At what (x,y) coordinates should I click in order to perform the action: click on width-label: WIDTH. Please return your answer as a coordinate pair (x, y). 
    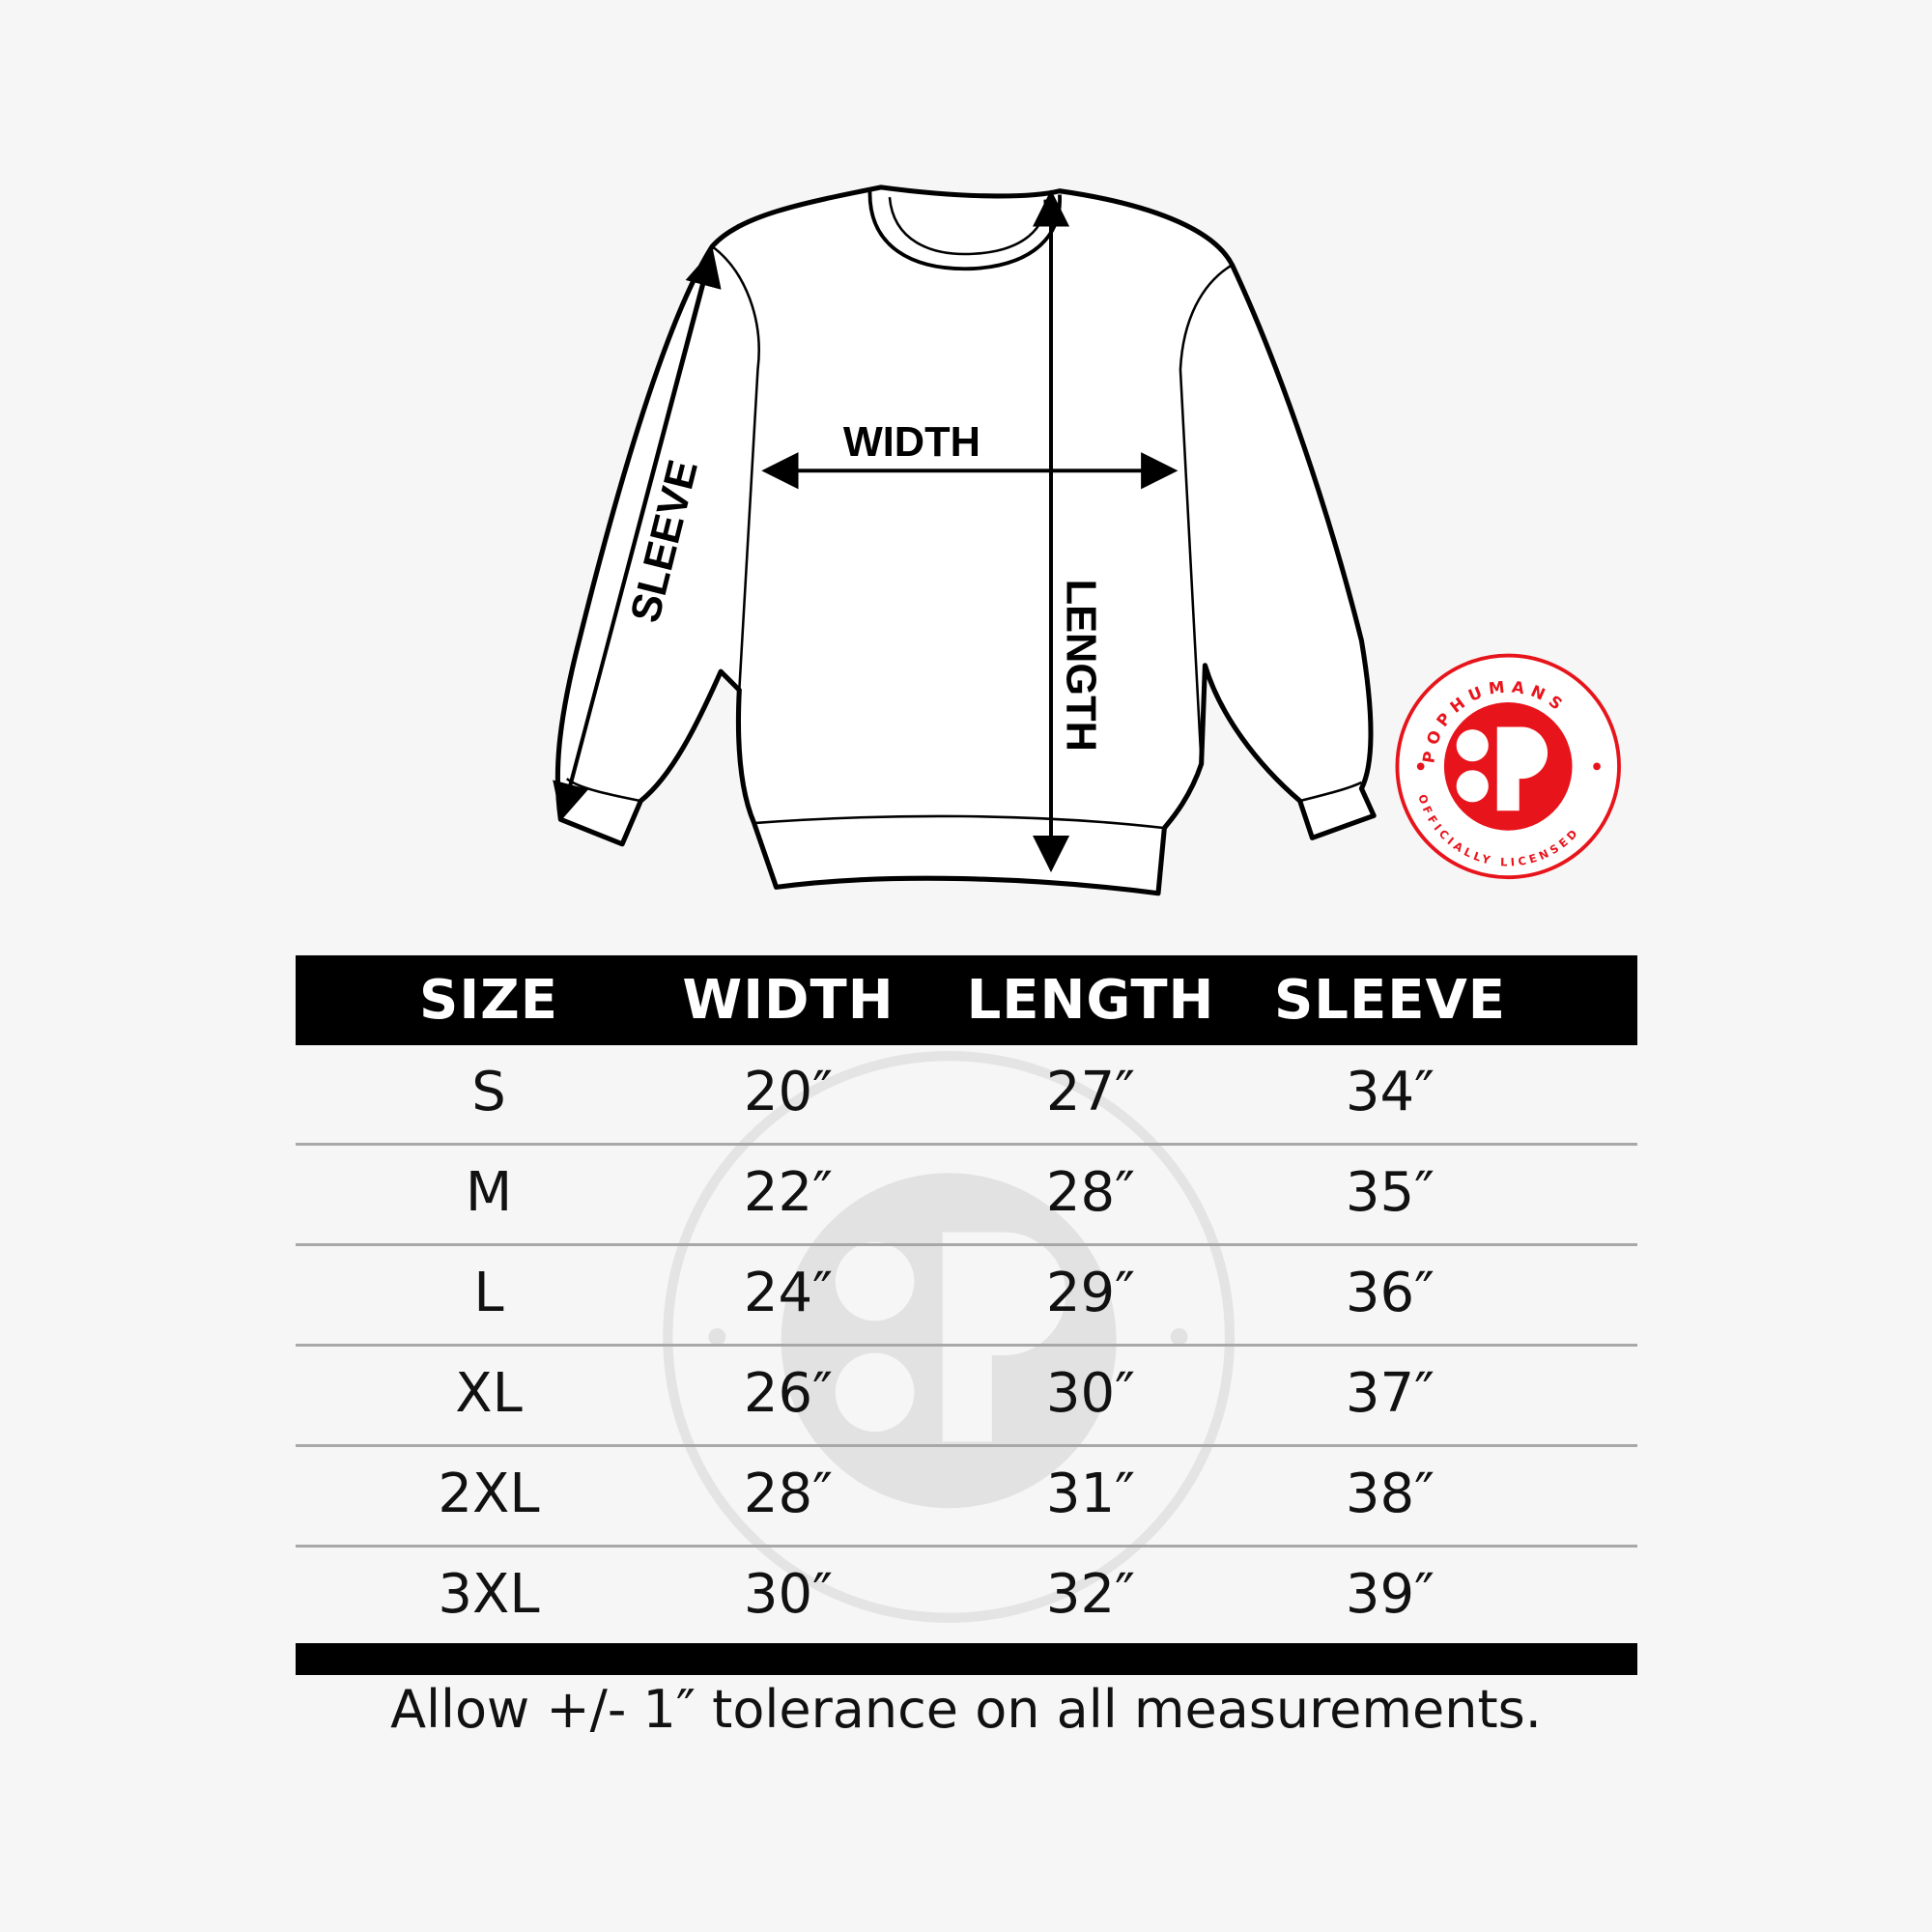
    Looking at the image, I should click on (911, 442).